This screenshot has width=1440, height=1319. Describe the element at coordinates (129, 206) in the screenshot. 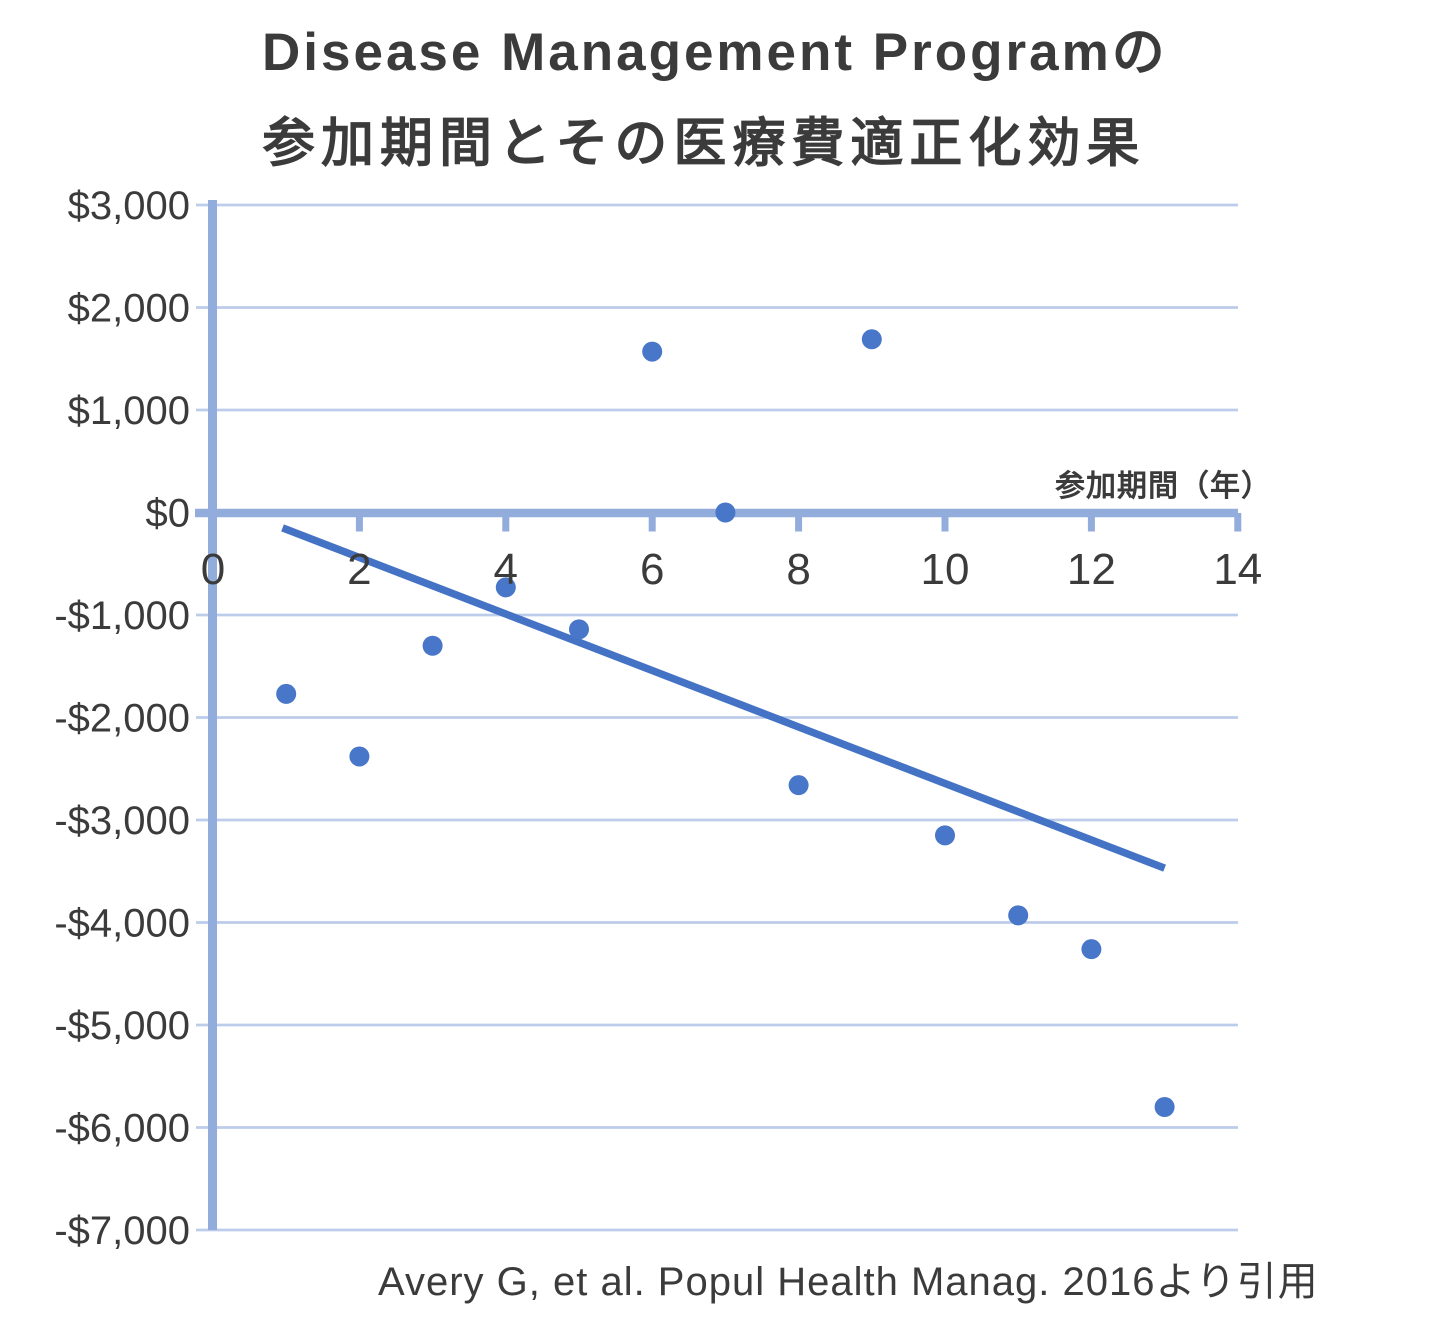

I see `y-tick-label: $3,000` at that location.